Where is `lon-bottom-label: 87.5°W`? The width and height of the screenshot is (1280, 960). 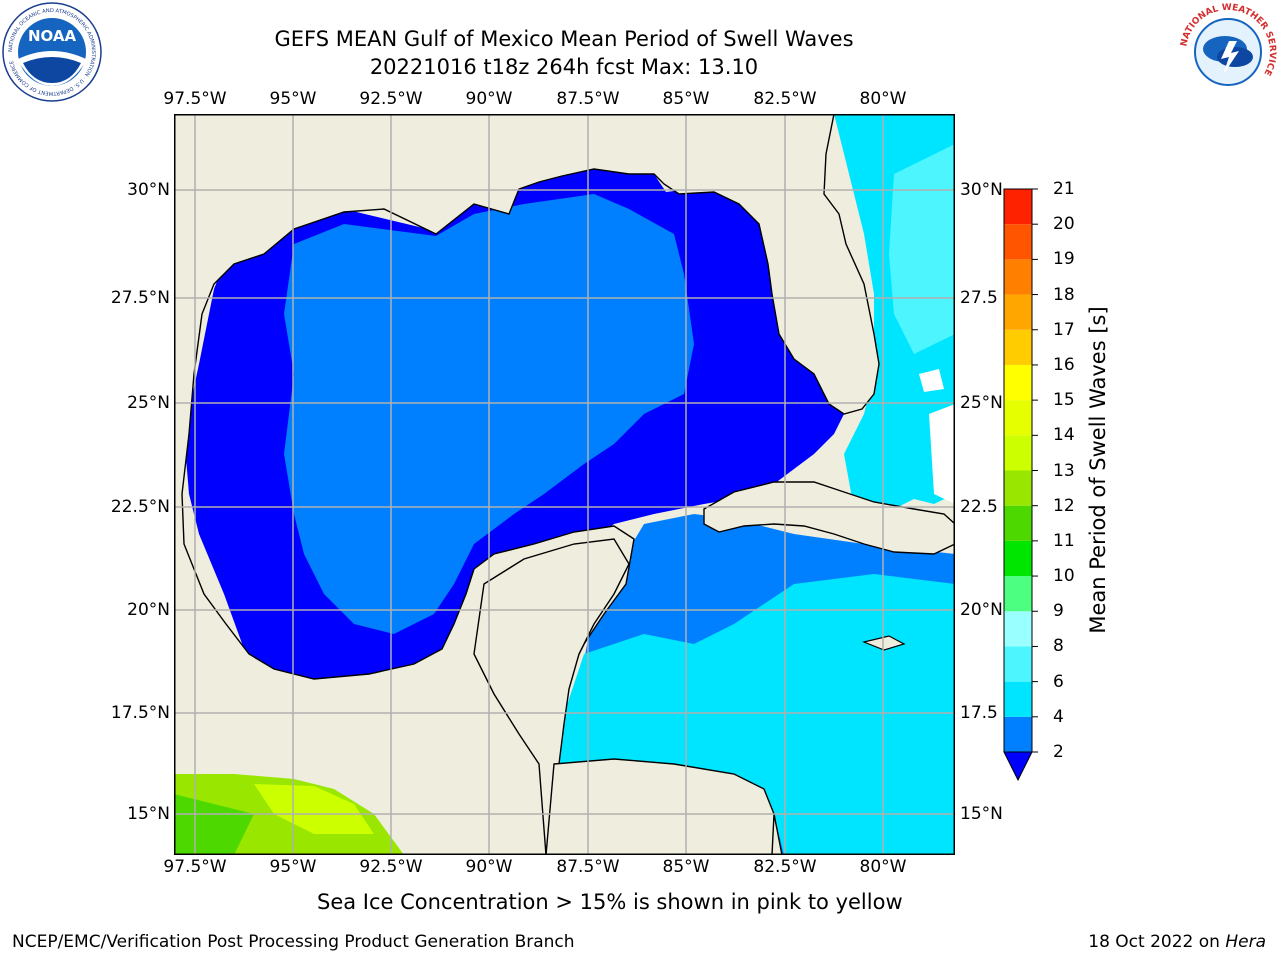 lon-bottom-label: 87.5°W is located at coordinates (588, 867).